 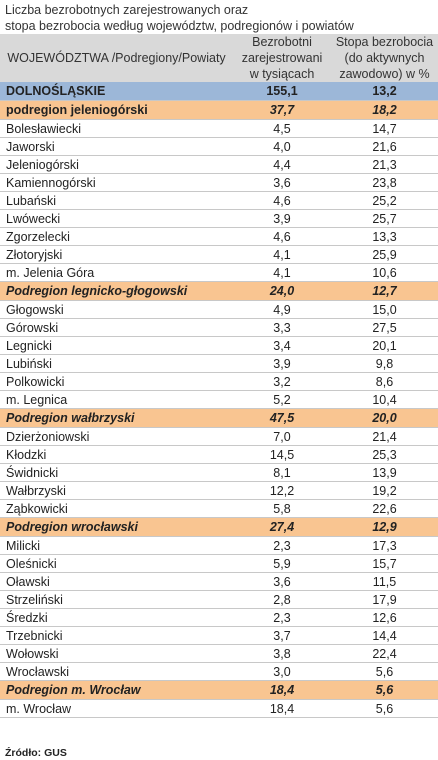 I want to click on rate-cell: 10,4, so click(x=384, y=399).